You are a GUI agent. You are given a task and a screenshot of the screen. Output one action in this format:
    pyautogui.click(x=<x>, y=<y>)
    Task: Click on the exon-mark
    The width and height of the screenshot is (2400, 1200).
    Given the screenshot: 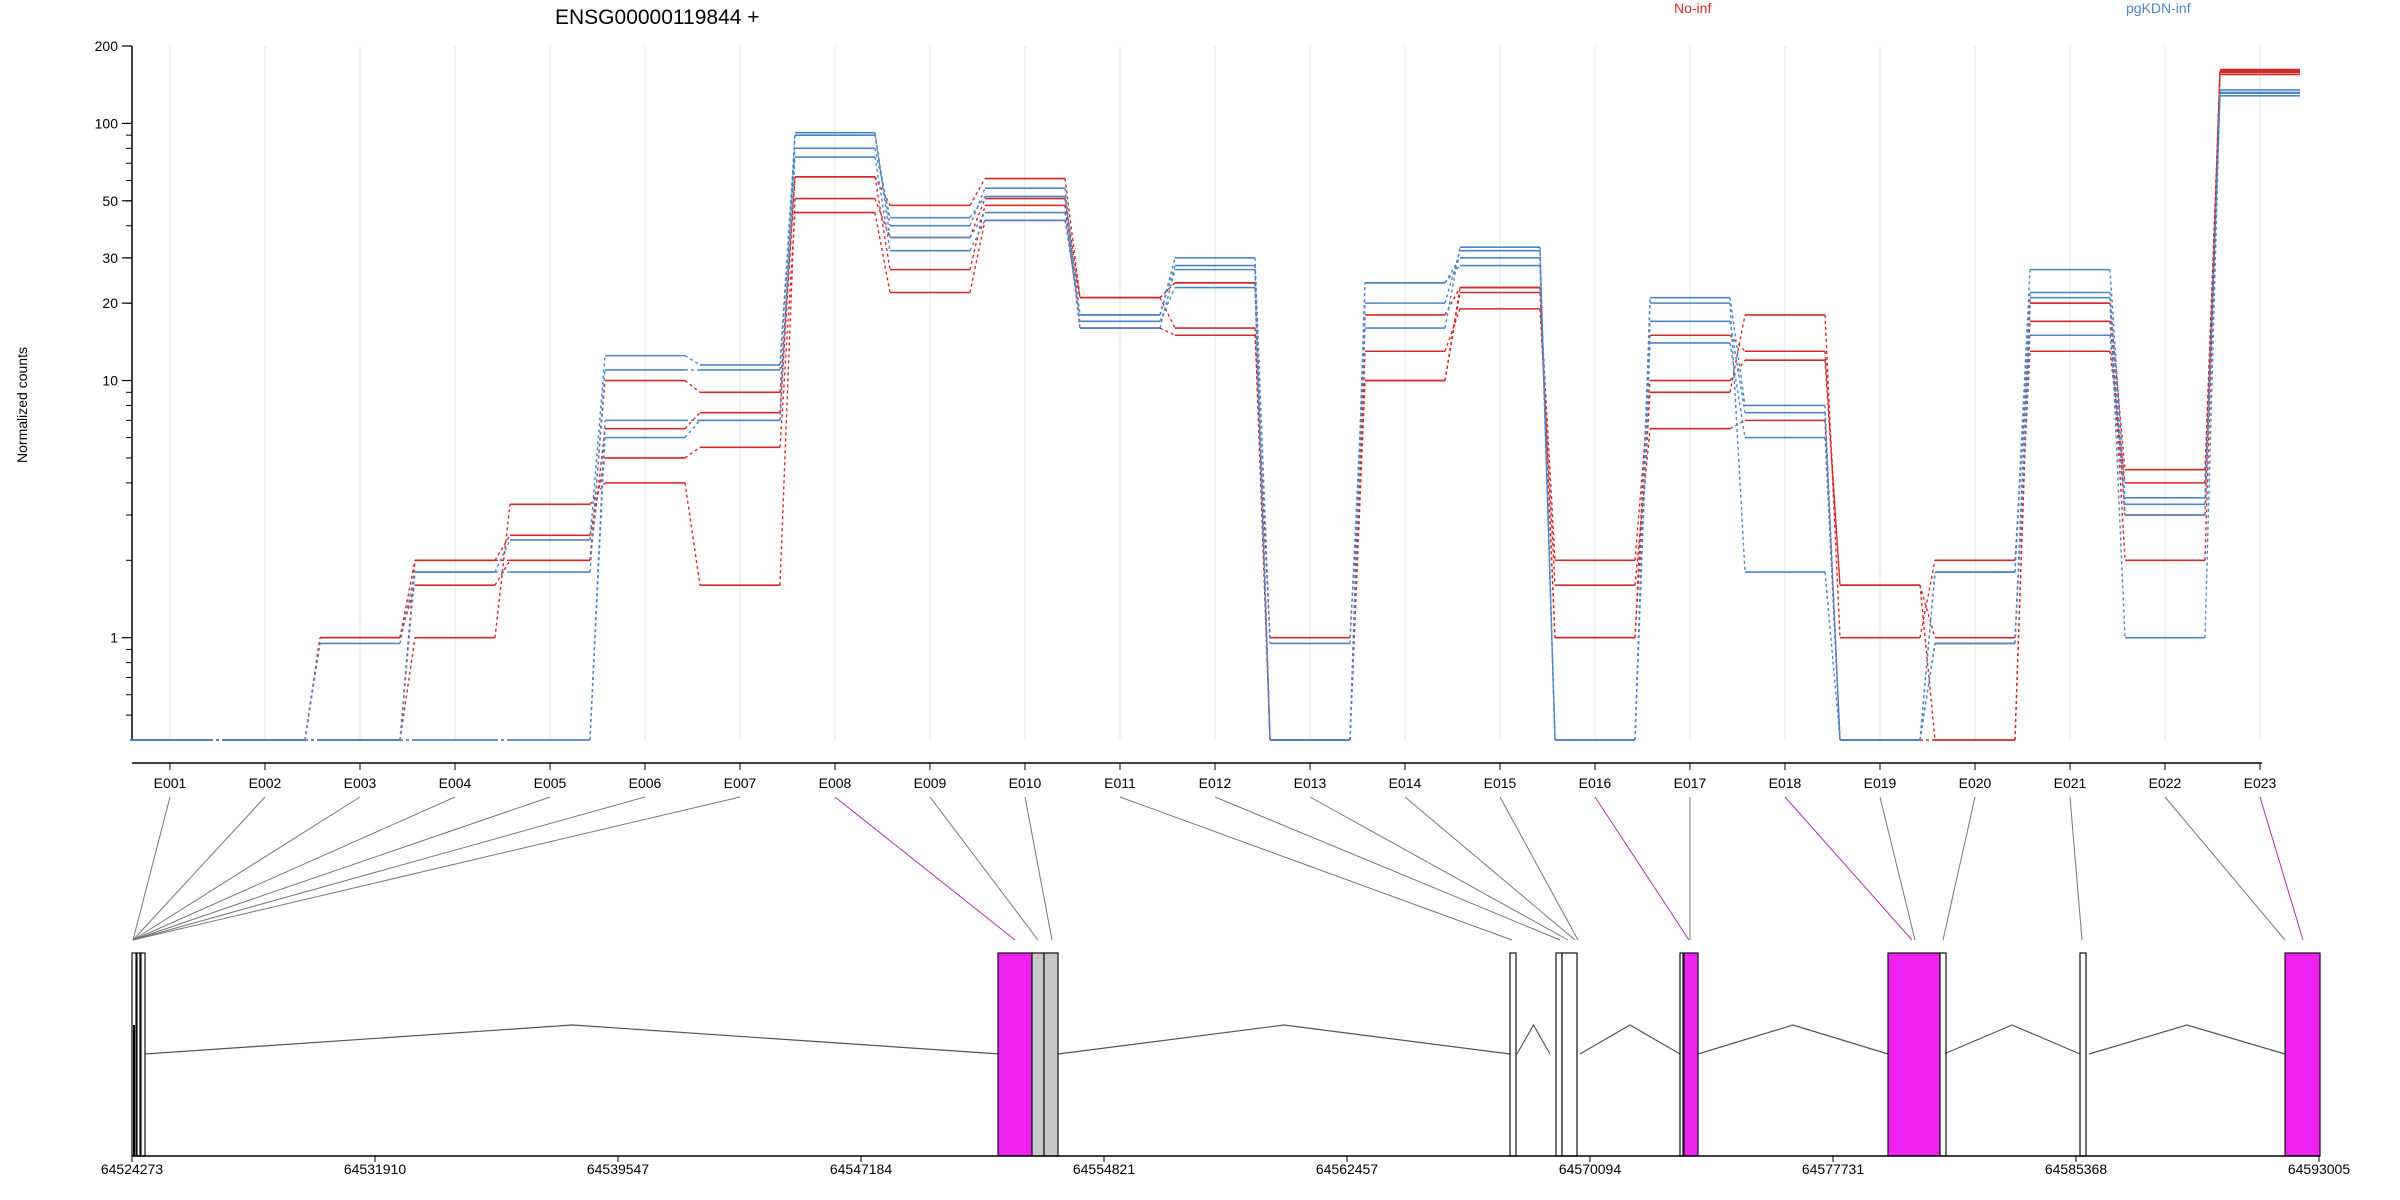 What is the action you would take?
    pyautogui.click(x=134, y=1090)
    